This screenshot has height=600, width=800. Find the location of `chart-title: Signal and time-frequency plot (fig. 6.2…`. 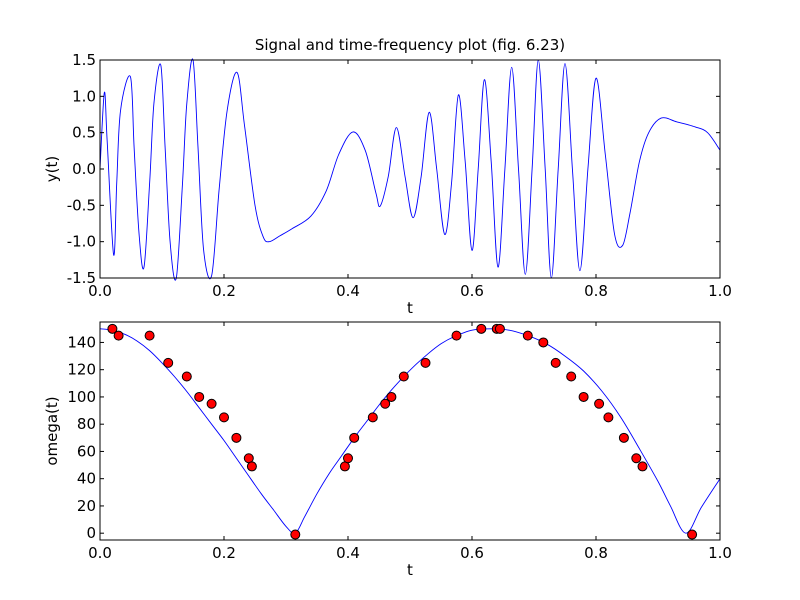

chart-title: Signal and time-frequency plot (fig. 6.2… is located at coordinates (410, 45).